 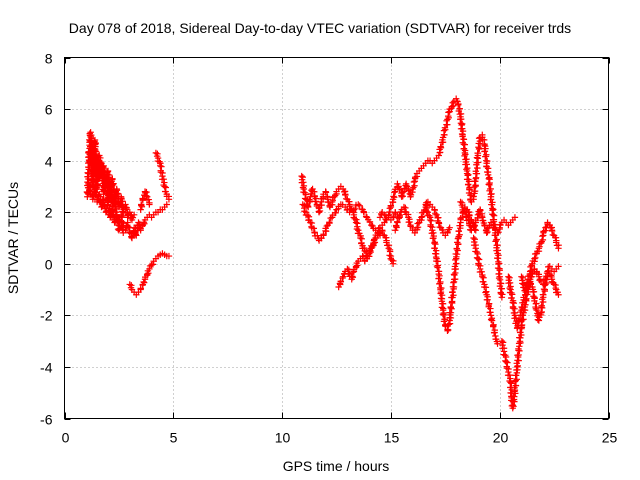 What do you see at coordinates (336, 466) in the screenshot?
I see `x-axis-label: GPS time / hours` at bounding box center [336, 466].